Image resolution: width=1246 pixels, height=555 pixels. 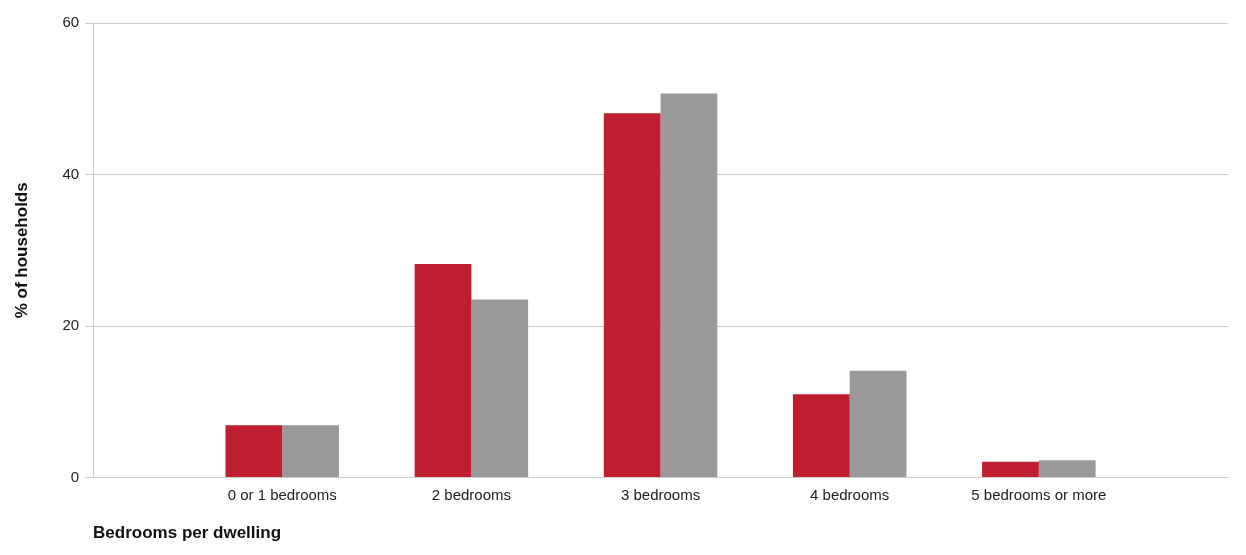 I want to click on x-tick-label: 5 bedrooms or more, so click(x=1039, y=494).